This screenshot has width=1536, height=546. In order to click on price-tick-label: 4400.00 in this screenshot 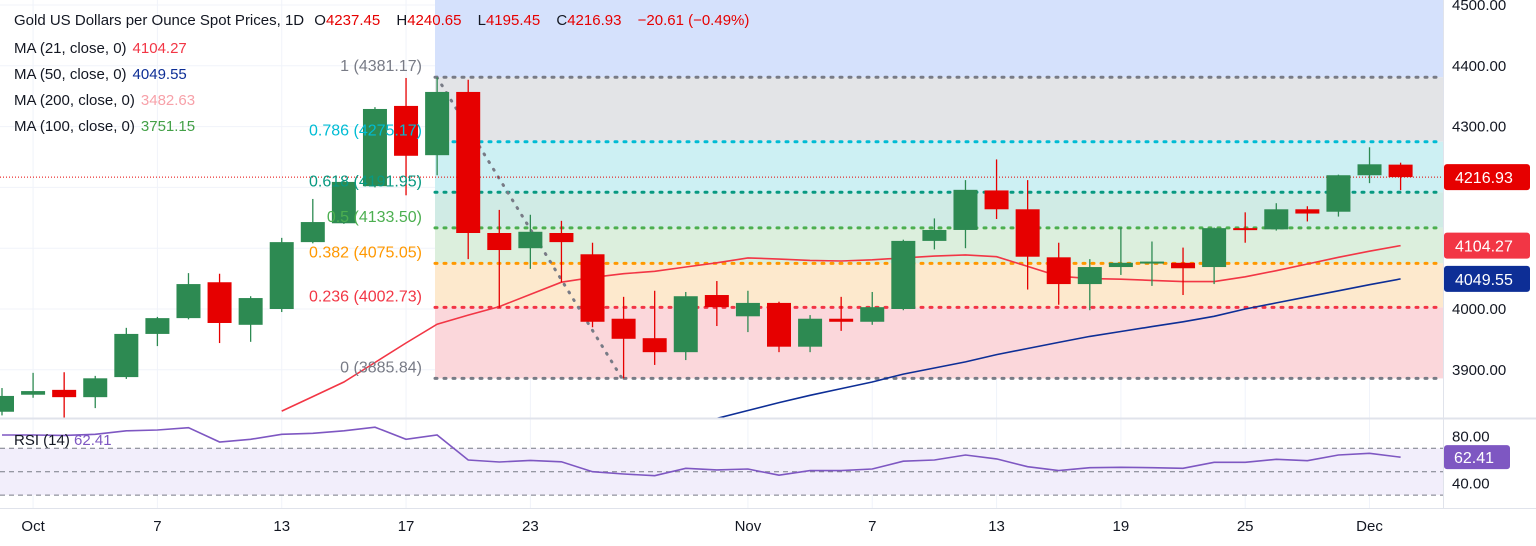, I will do `click(1479, 66)`.